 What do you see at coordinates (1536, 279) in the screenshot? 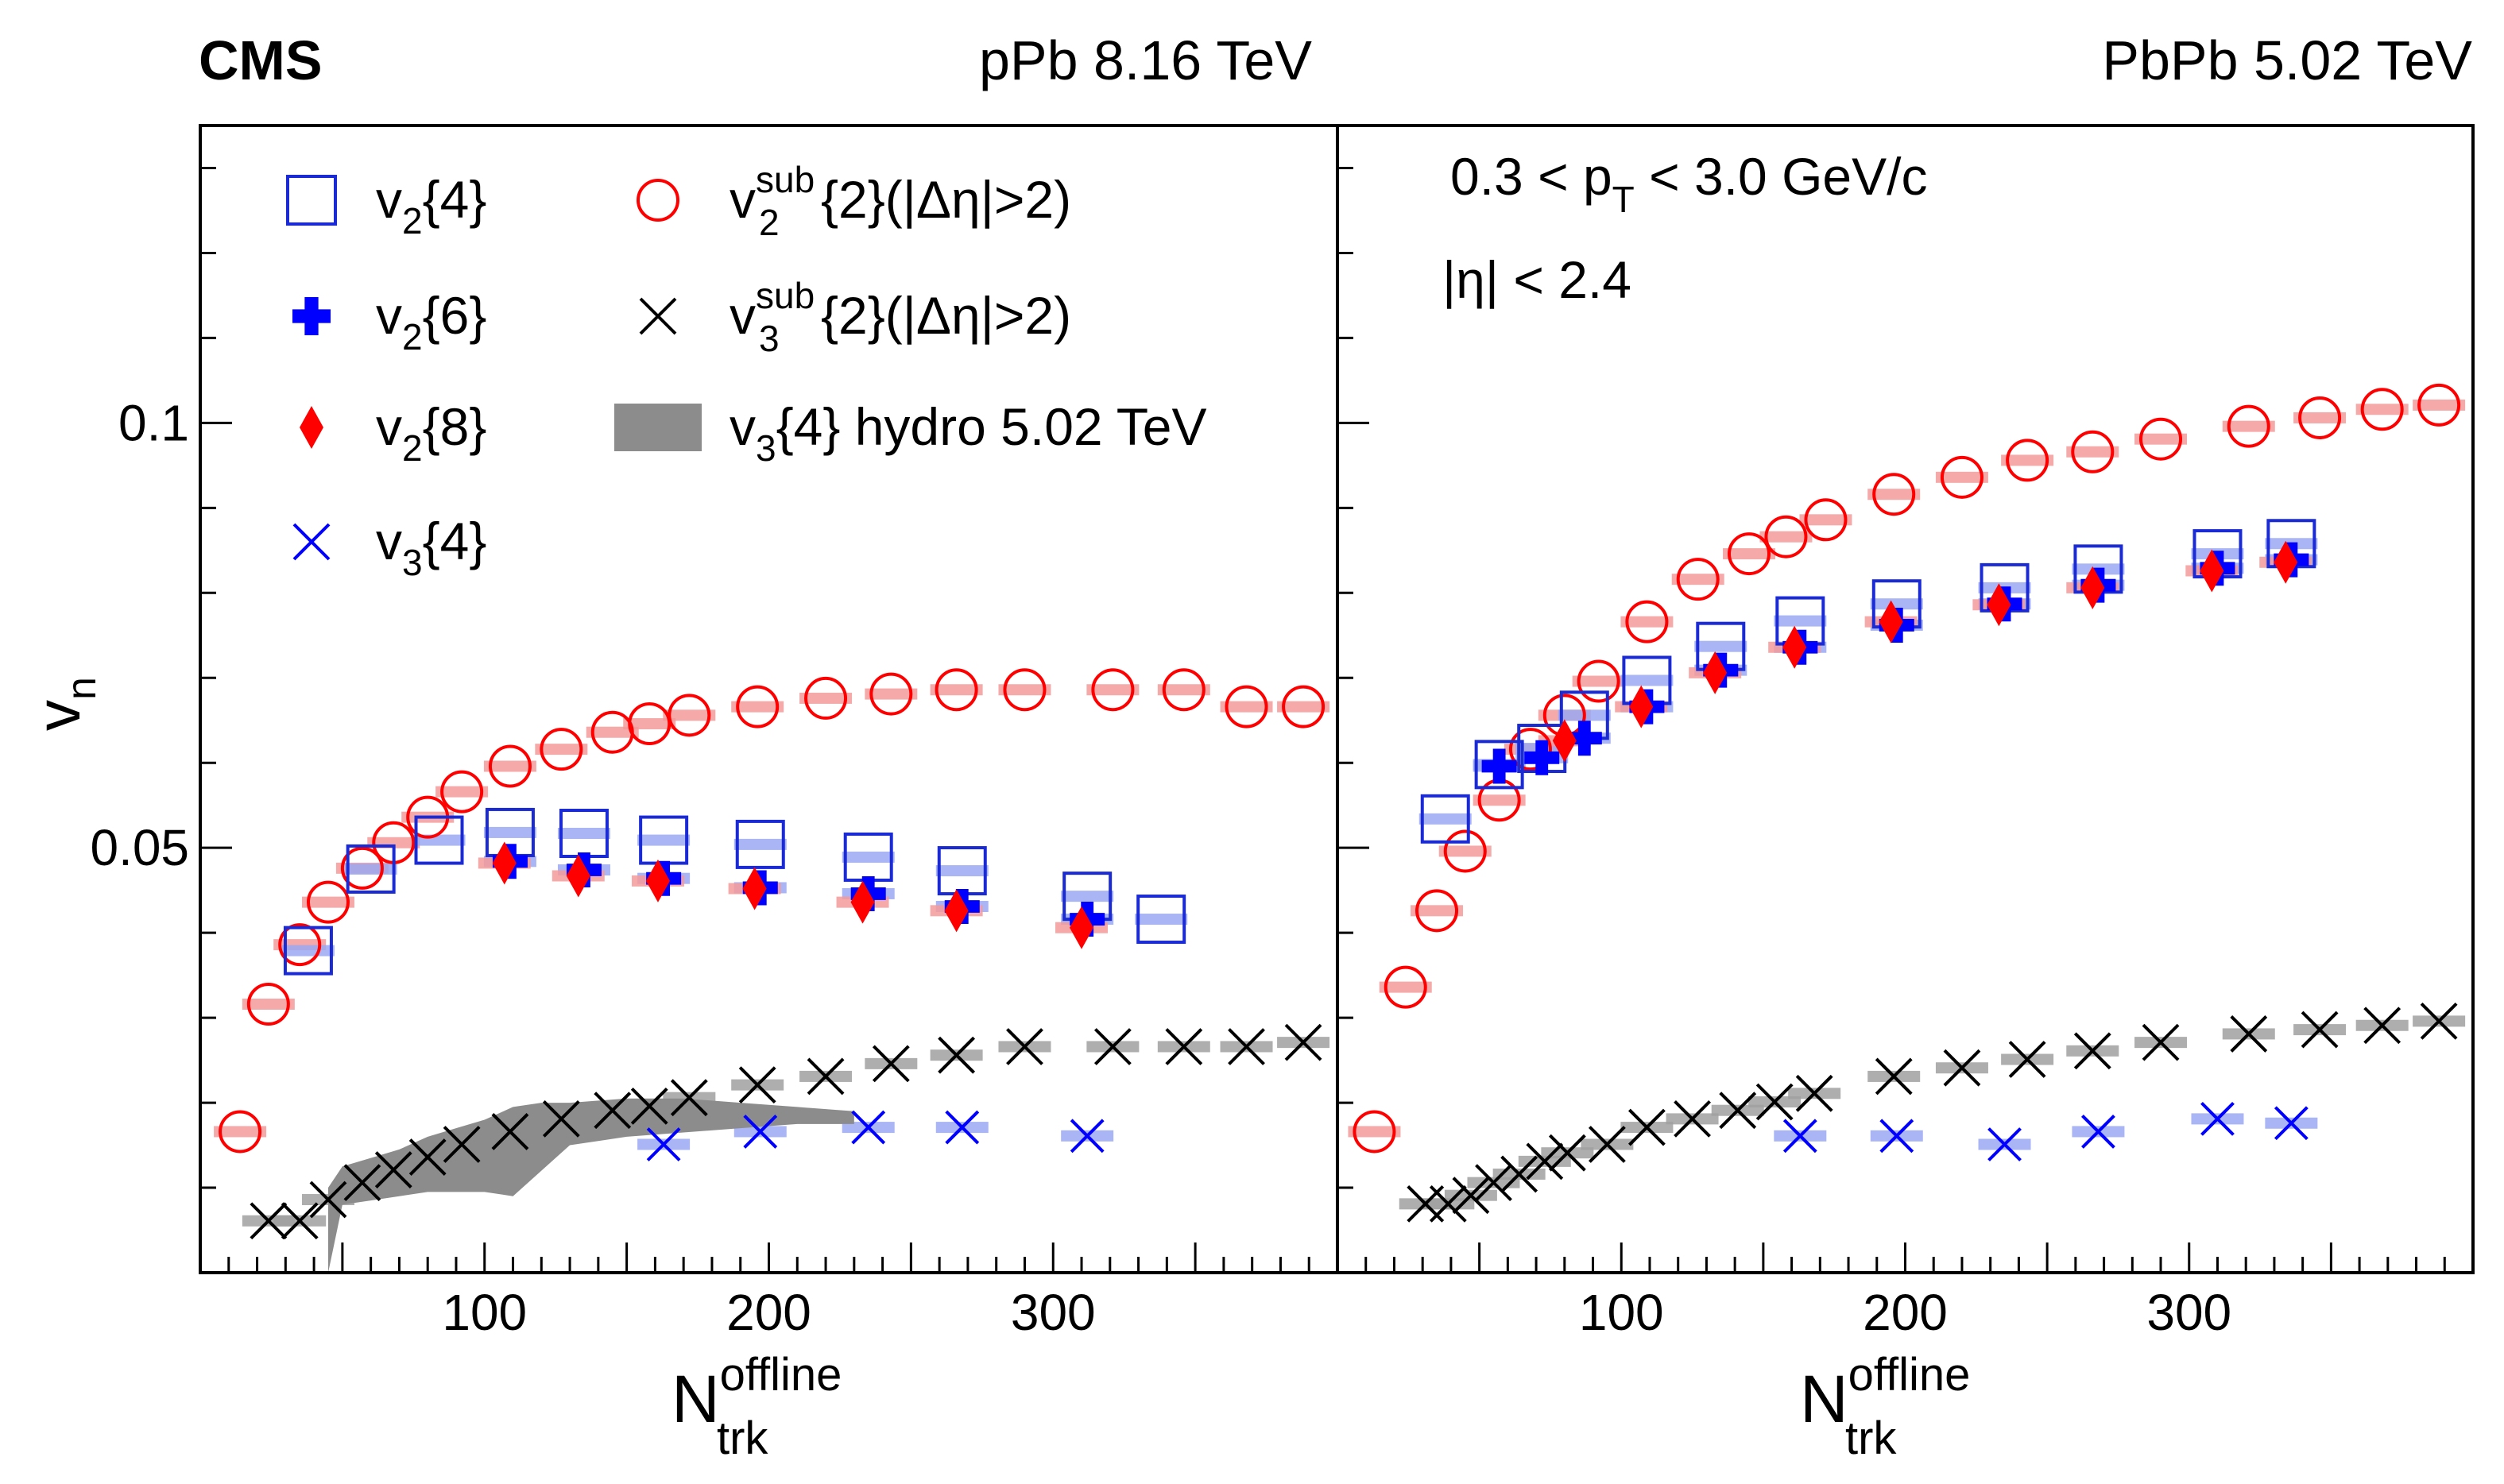
I see `cut-eta: |η| < 2.4` at bounding box center [1536, 279].